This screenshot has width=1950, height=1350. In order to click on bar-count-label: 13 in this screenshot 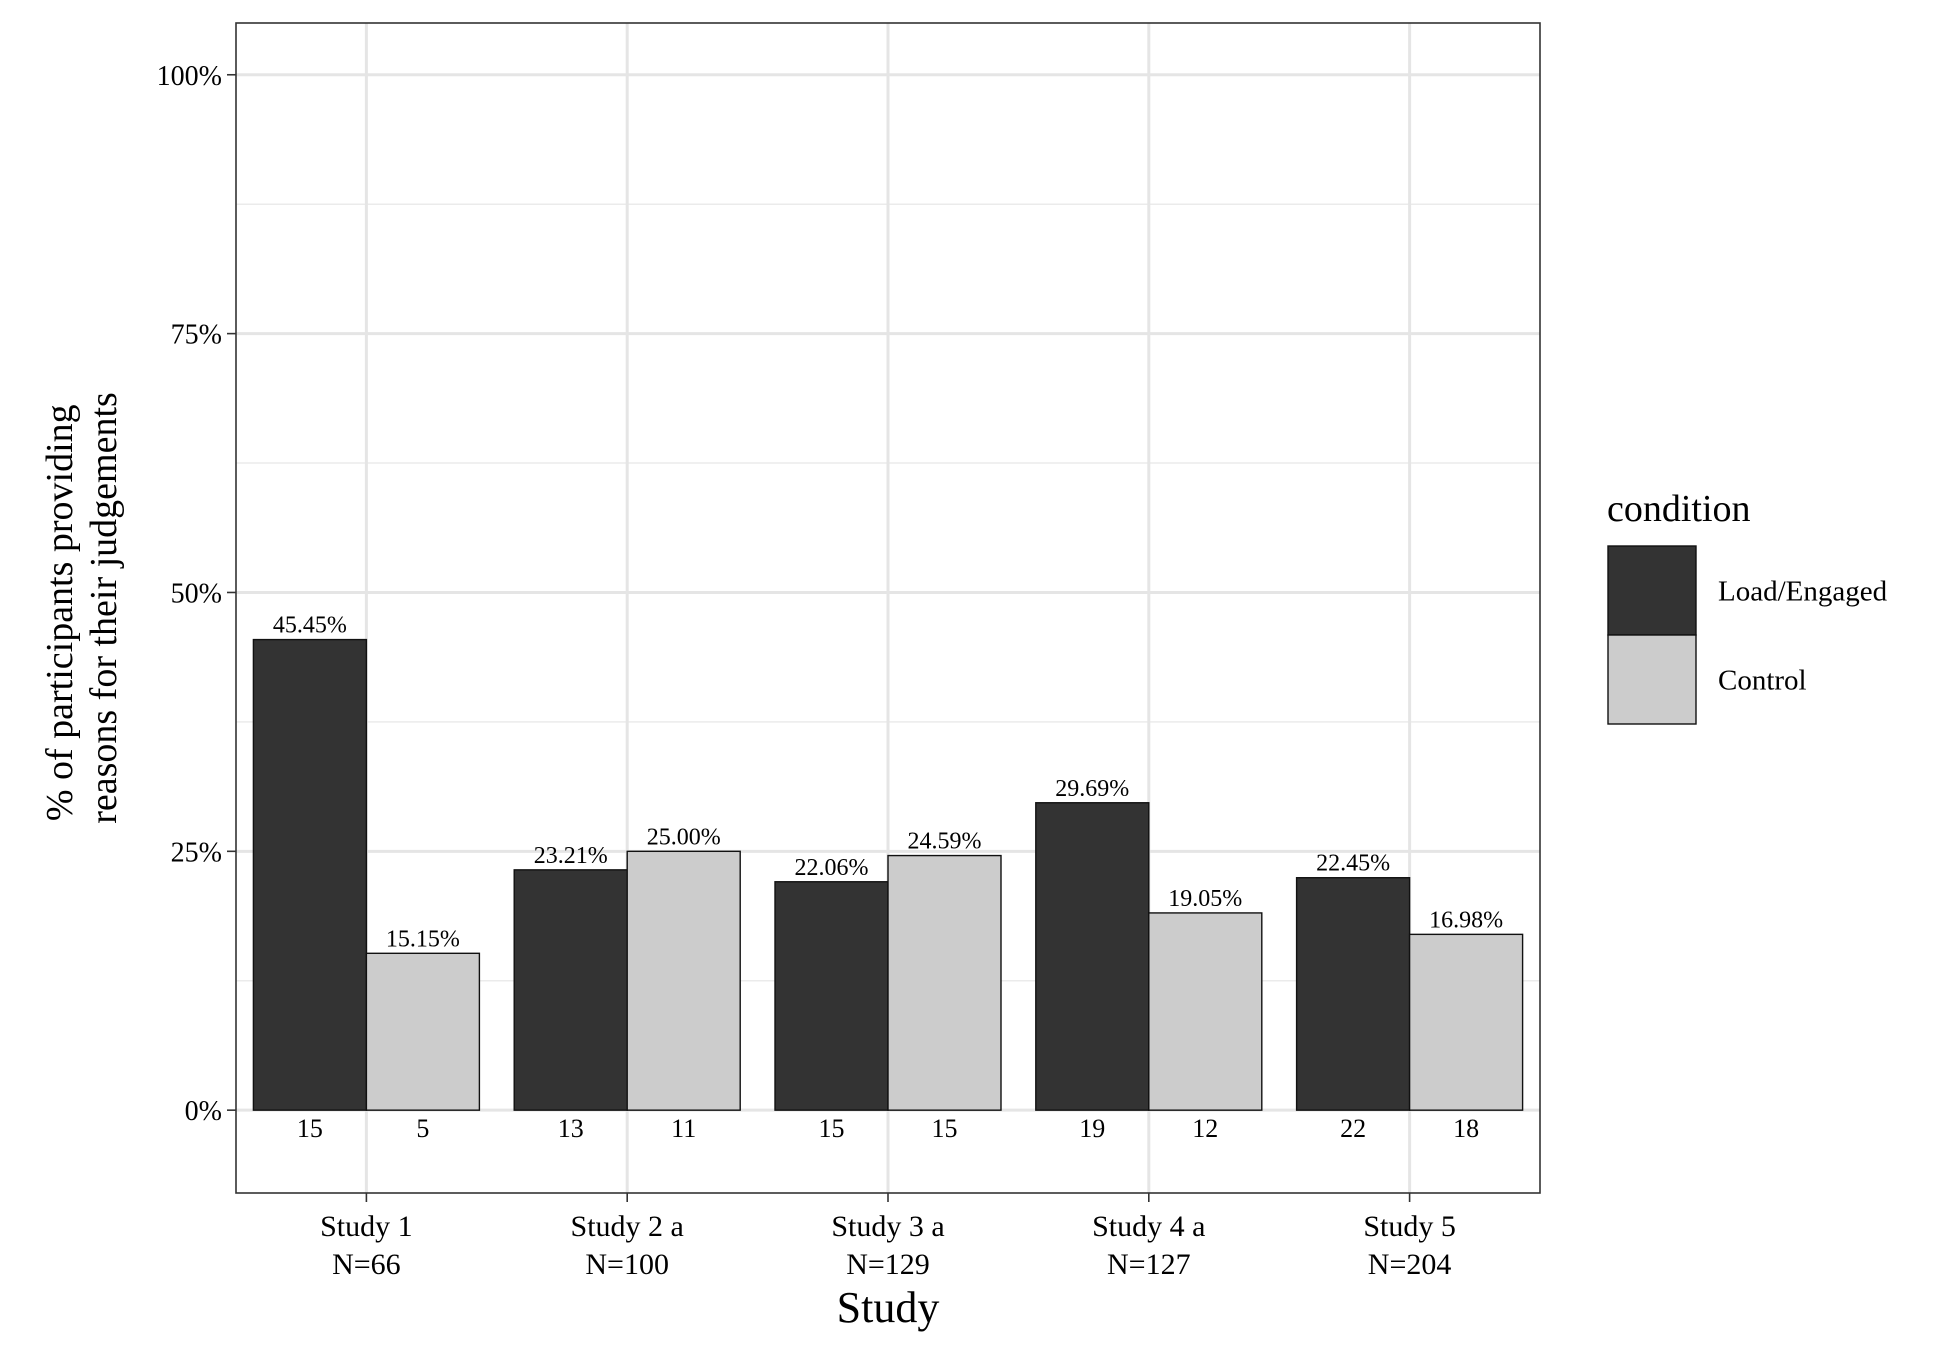, I will do `click(571, 1128)`.